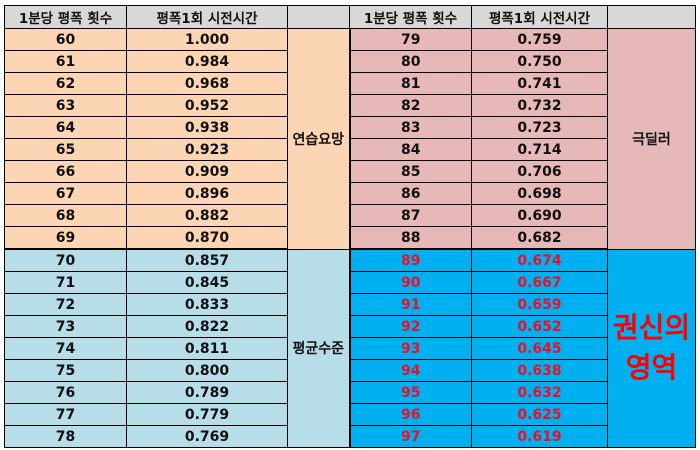 Image resolution: width=700 pixels, height=450 pixels. Describe the element at coordinates (410, 392) in the screenshot. I see `right-count-cell: 95` at that location.